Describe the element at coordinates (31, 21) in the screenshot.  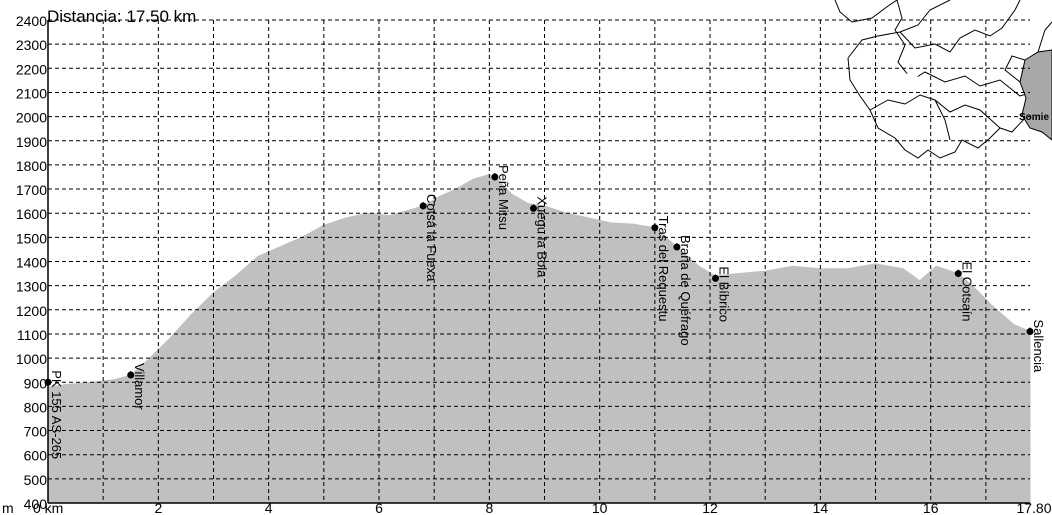
I see `y-tick-label: 2400` at that location.